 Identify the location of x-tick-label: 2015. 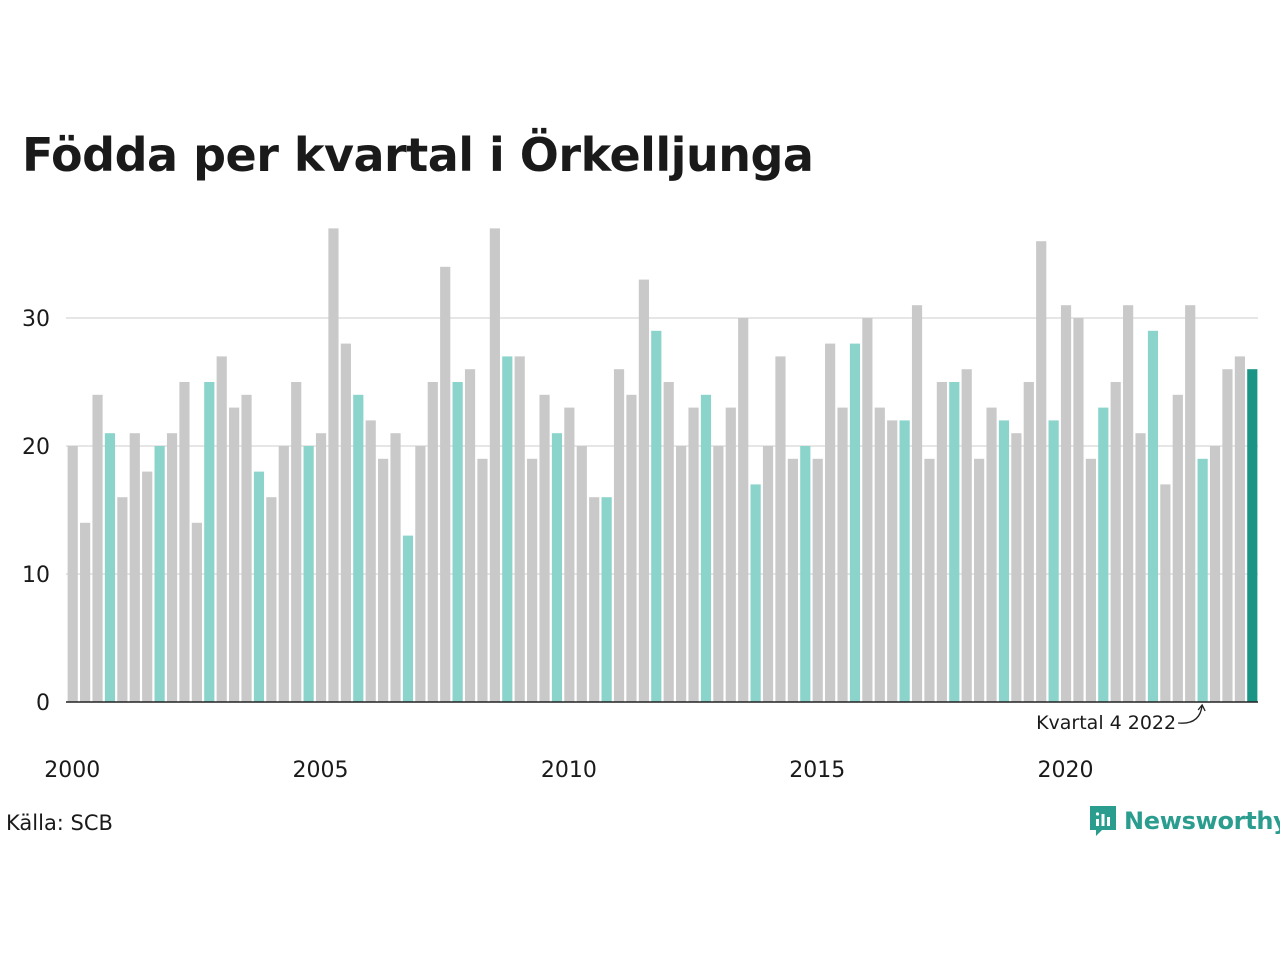
(817, 770).